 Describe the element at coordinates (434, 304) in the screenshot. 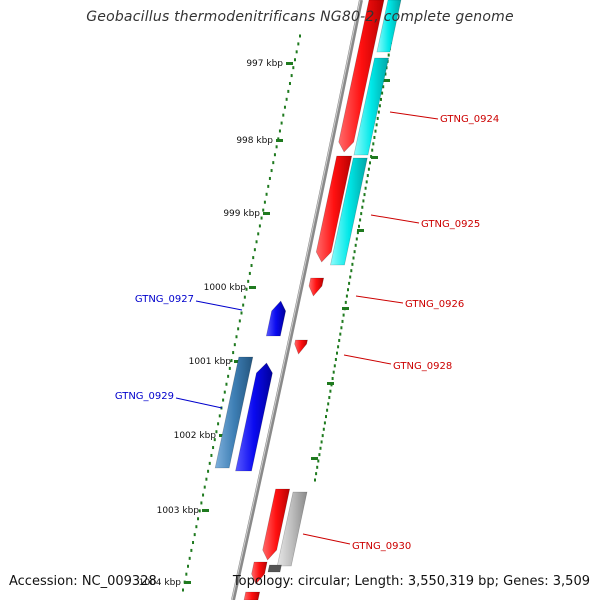

I see `gene-label: GTNG_0926` at that location.